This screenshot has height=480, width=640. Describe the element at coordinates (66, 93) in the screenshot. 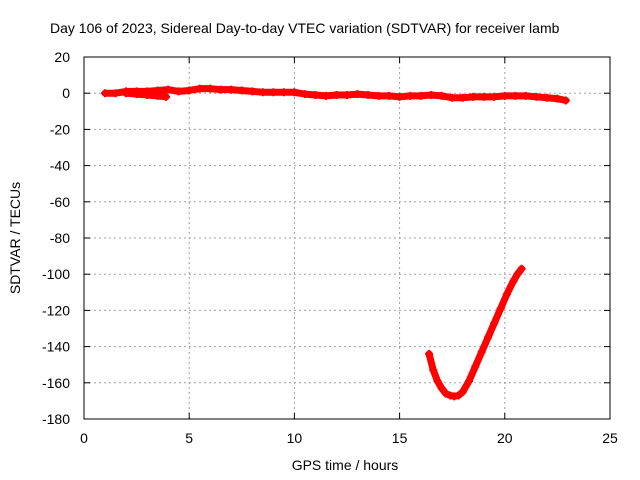

I see `y-tick-label: 0` at that location.